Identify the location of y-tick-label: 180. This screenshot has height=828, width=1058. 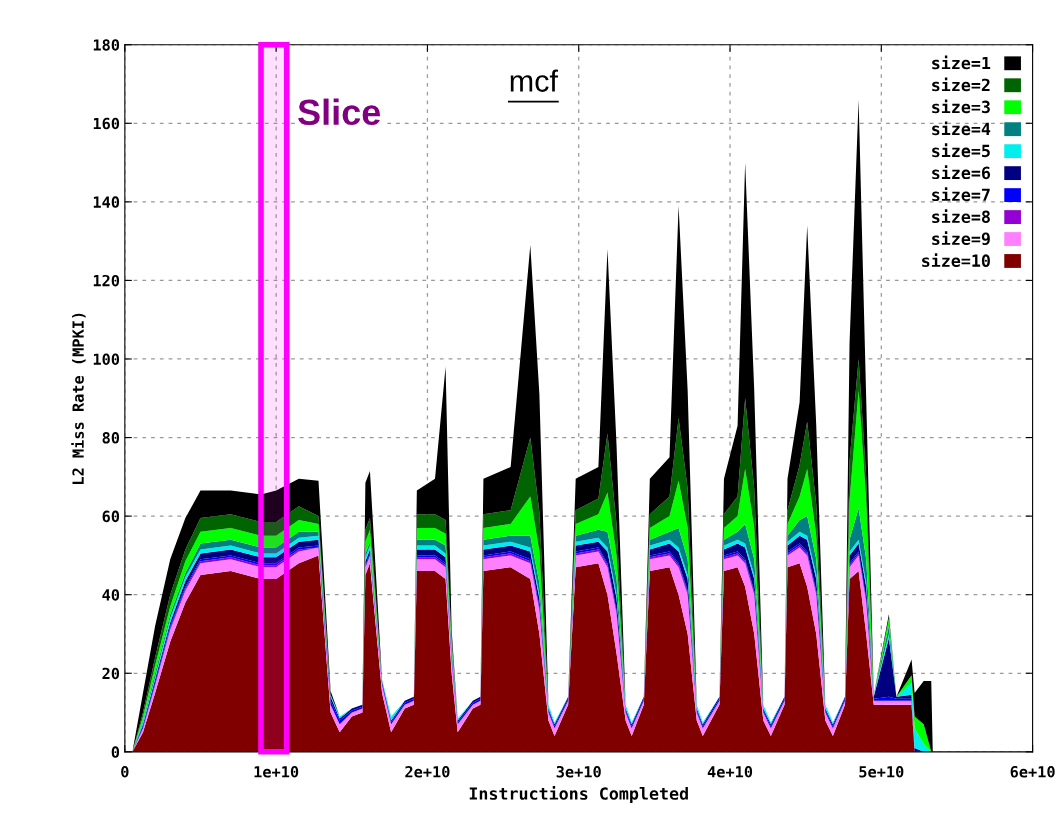
(106, 45).